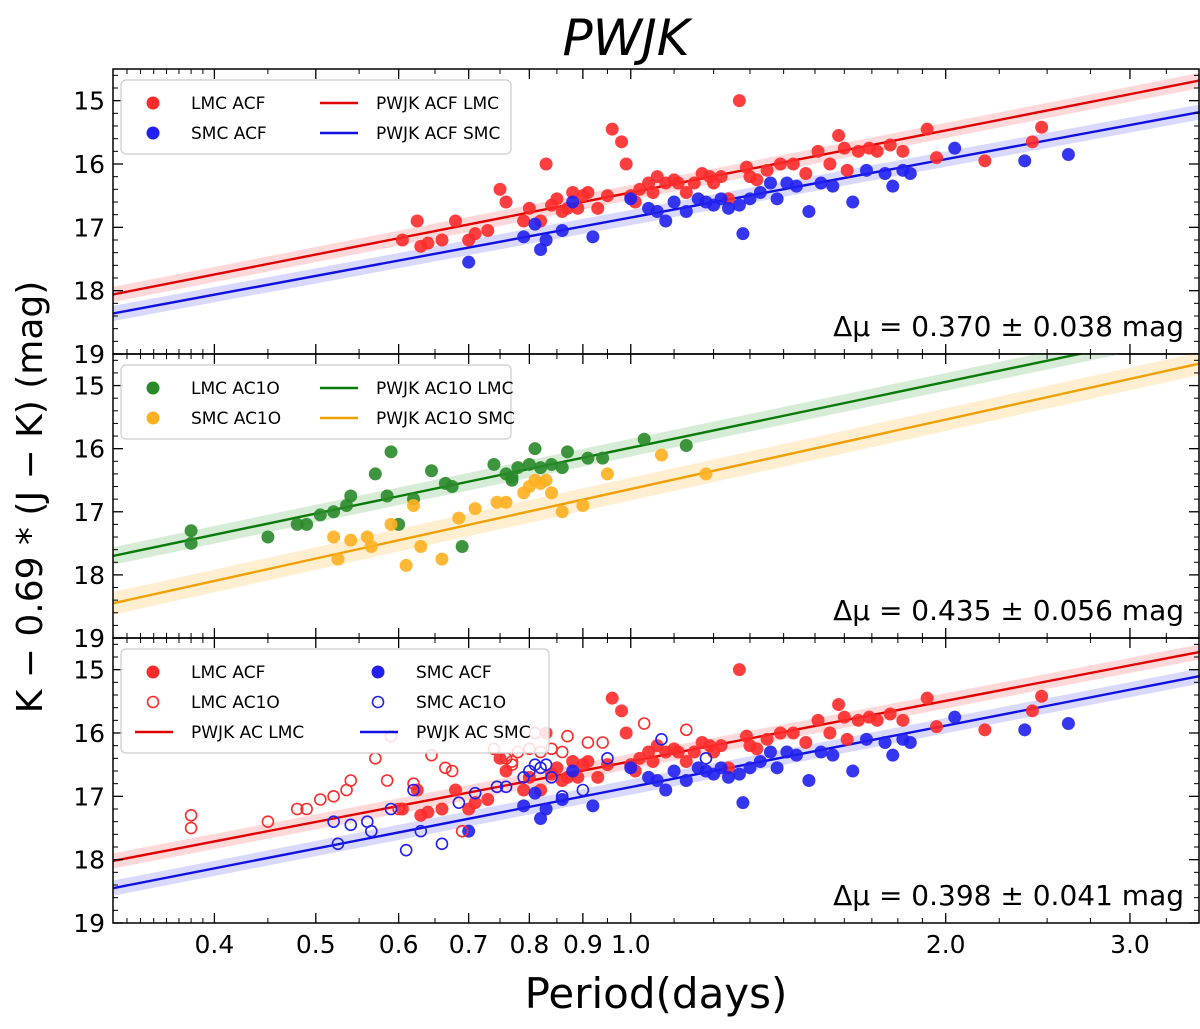  What do you see at coordinates (228, 104) in the screenshot?
I see `legend-label: LMC ACF` at bounding box center [228, 104].